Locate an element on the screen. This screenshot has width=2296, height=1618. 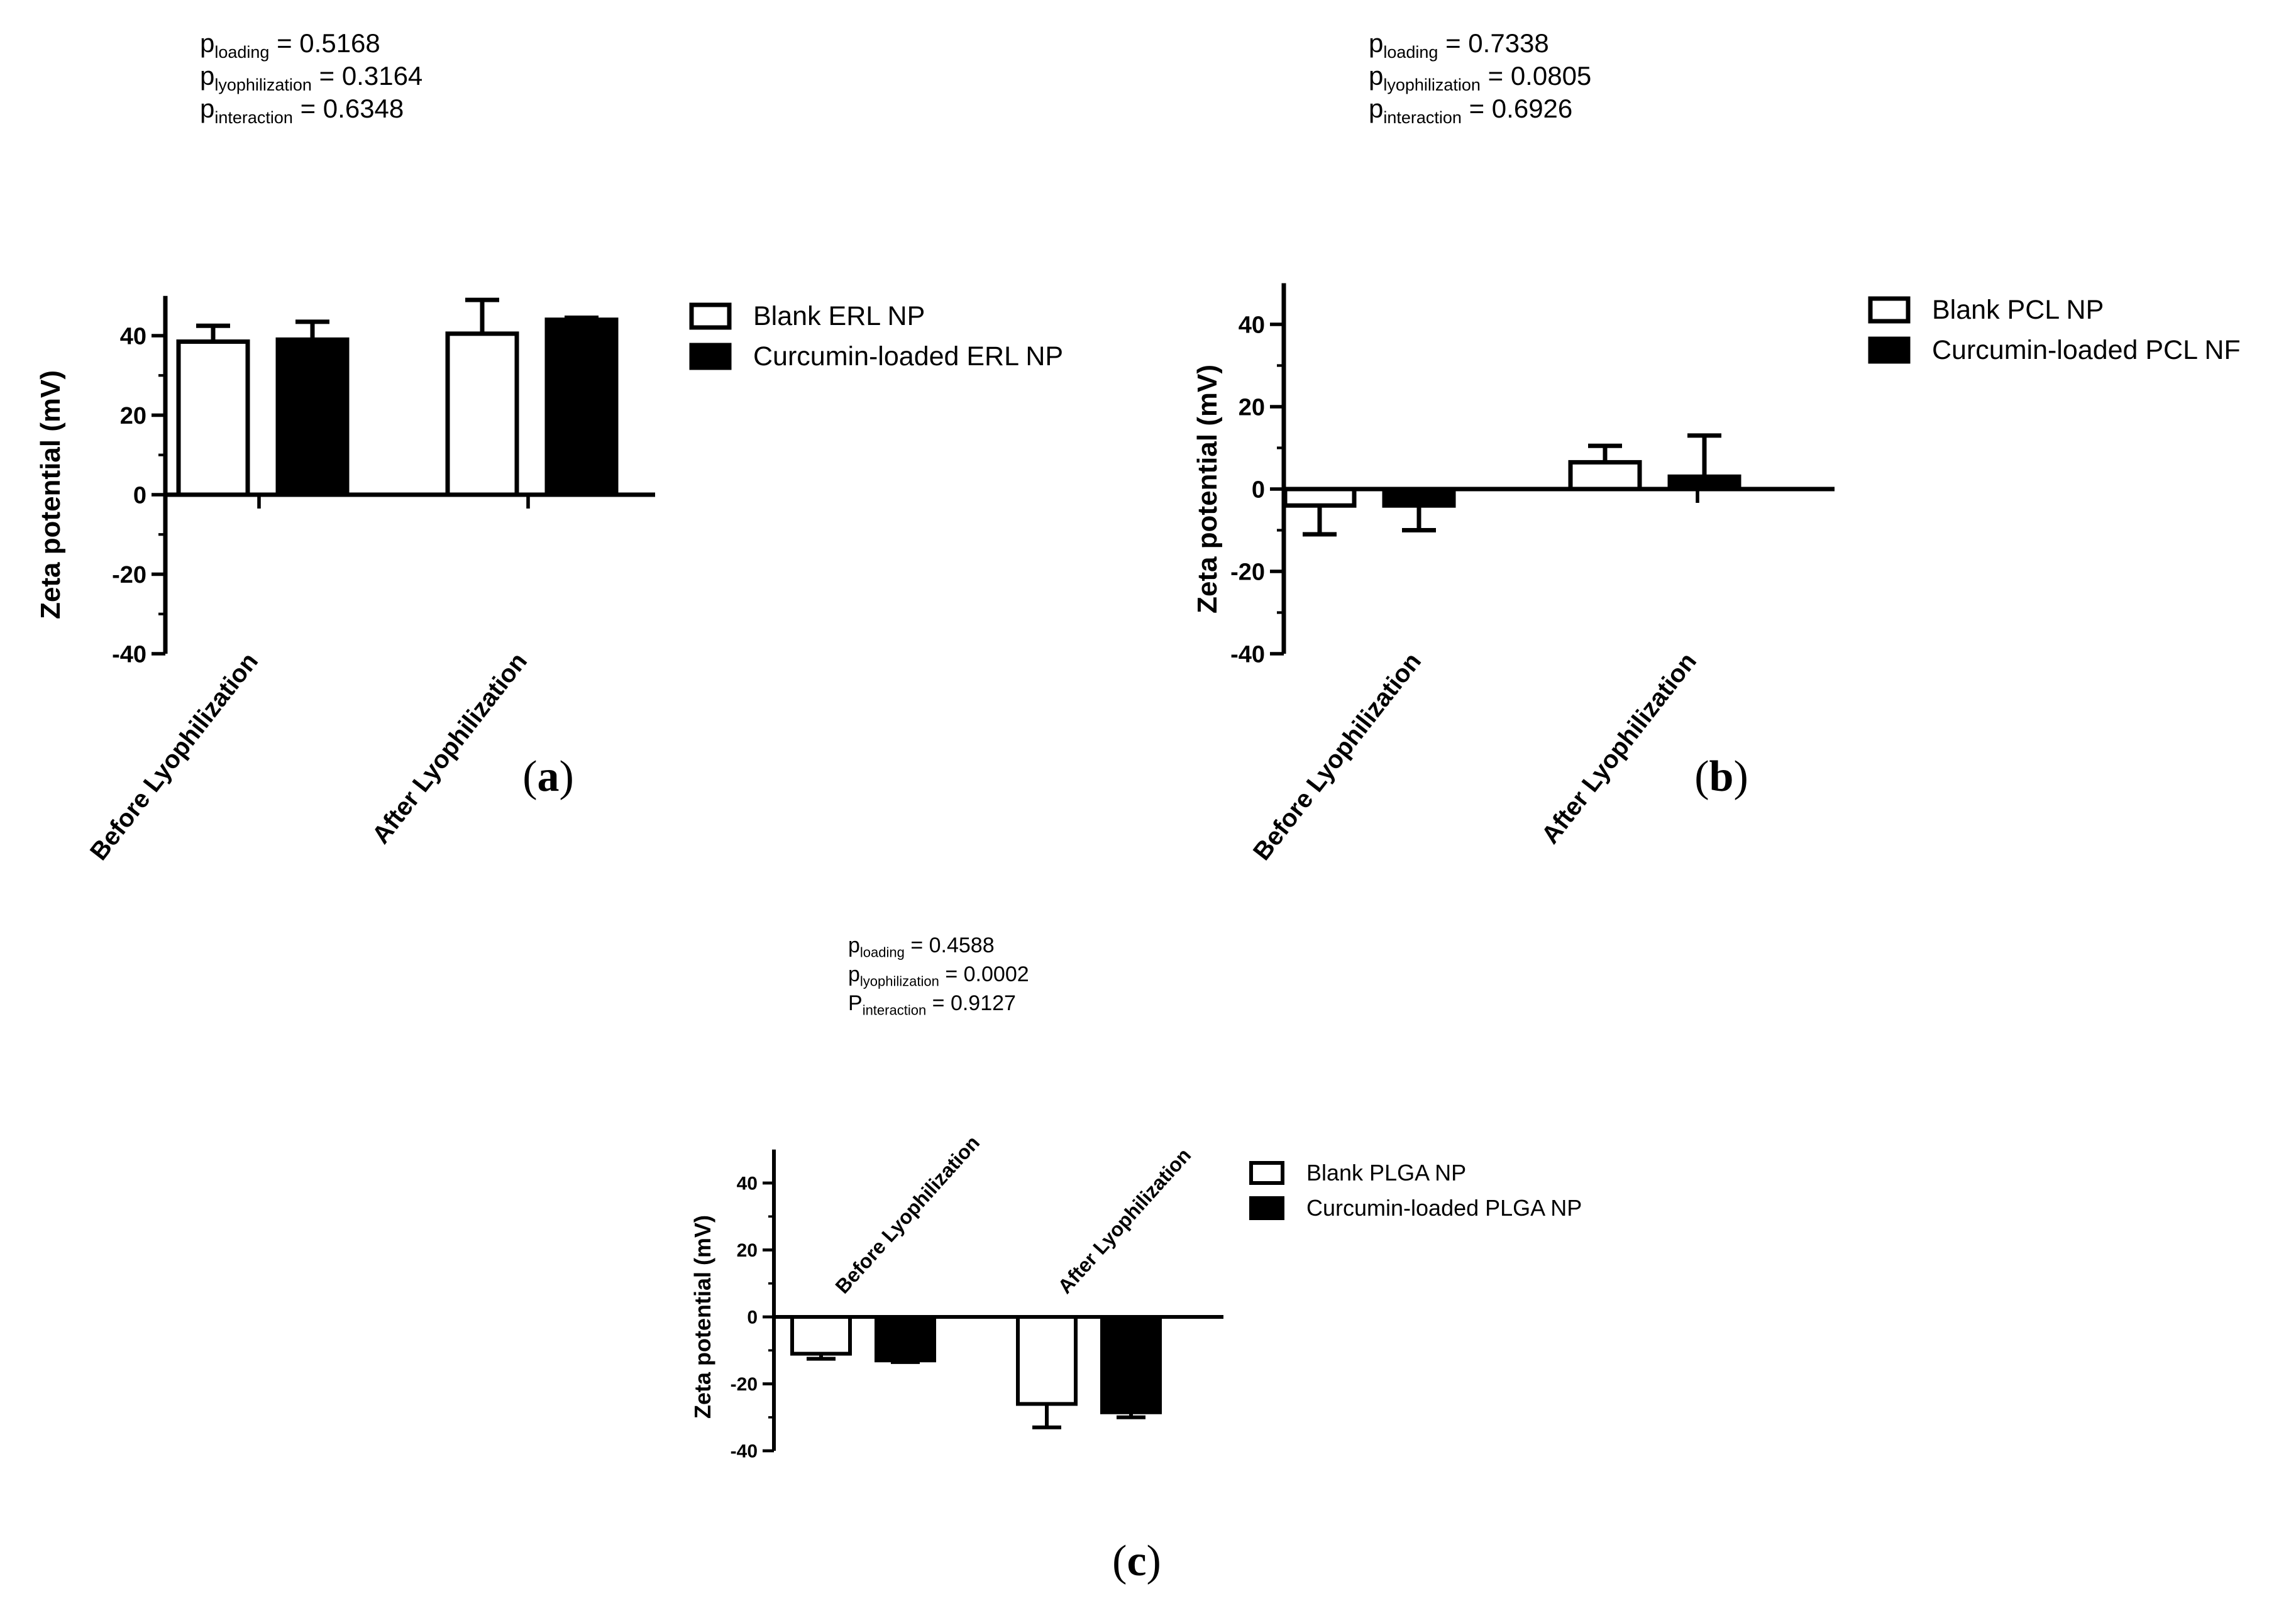
legend-label-curcumin: Curcumin-loaded ERL NP is located at coordinates (908, 356).